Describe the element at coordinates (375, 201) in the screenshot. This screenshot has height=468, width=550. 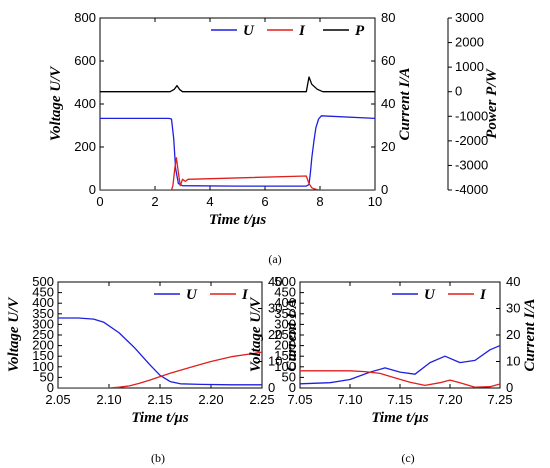
I see `x-tick-label: 10` at that location.